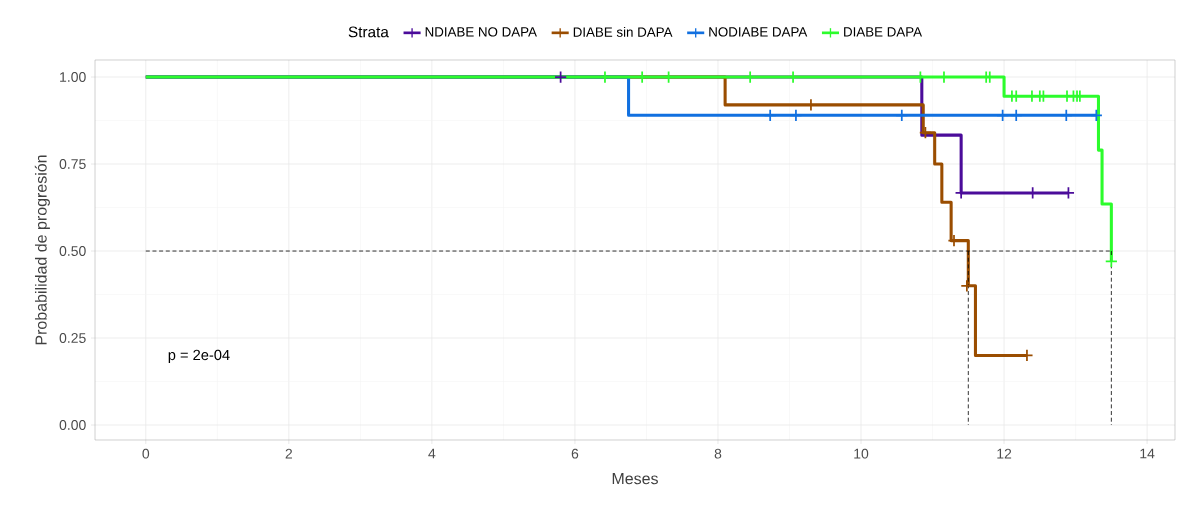 The height and width of the screenshot is (505, 1182). What do you see at coordinates (623, 32) in the screenshot?
I see `legend-label: DIABE sin DAPA` at bounding box center [623, 32].